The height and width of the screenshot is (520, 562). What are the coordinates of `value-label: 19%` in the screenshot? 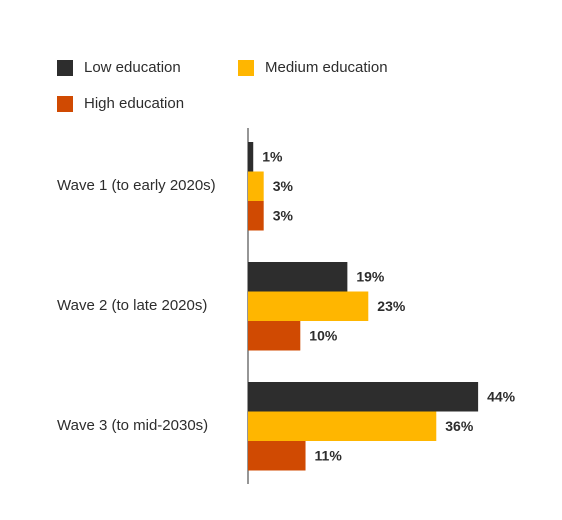 It's located at (370, 276).